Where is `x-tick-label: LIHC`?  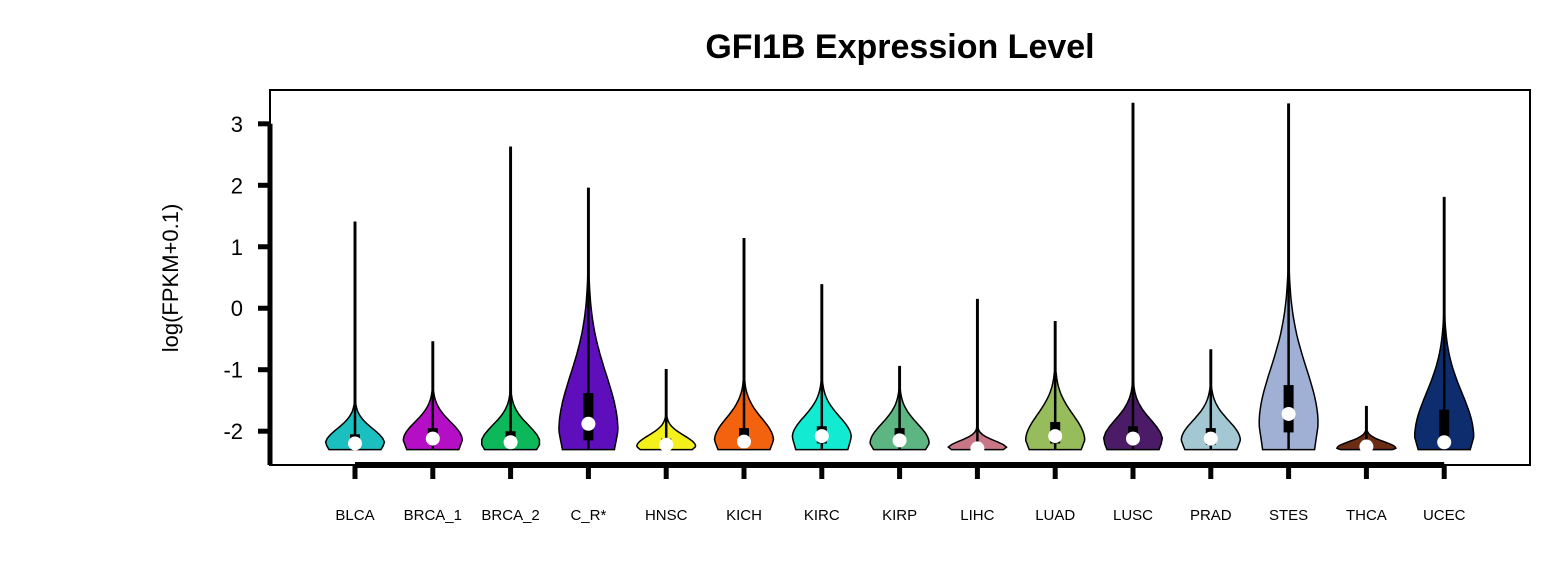 x-tick-label: LIHC is located at coordinates (977, 515).